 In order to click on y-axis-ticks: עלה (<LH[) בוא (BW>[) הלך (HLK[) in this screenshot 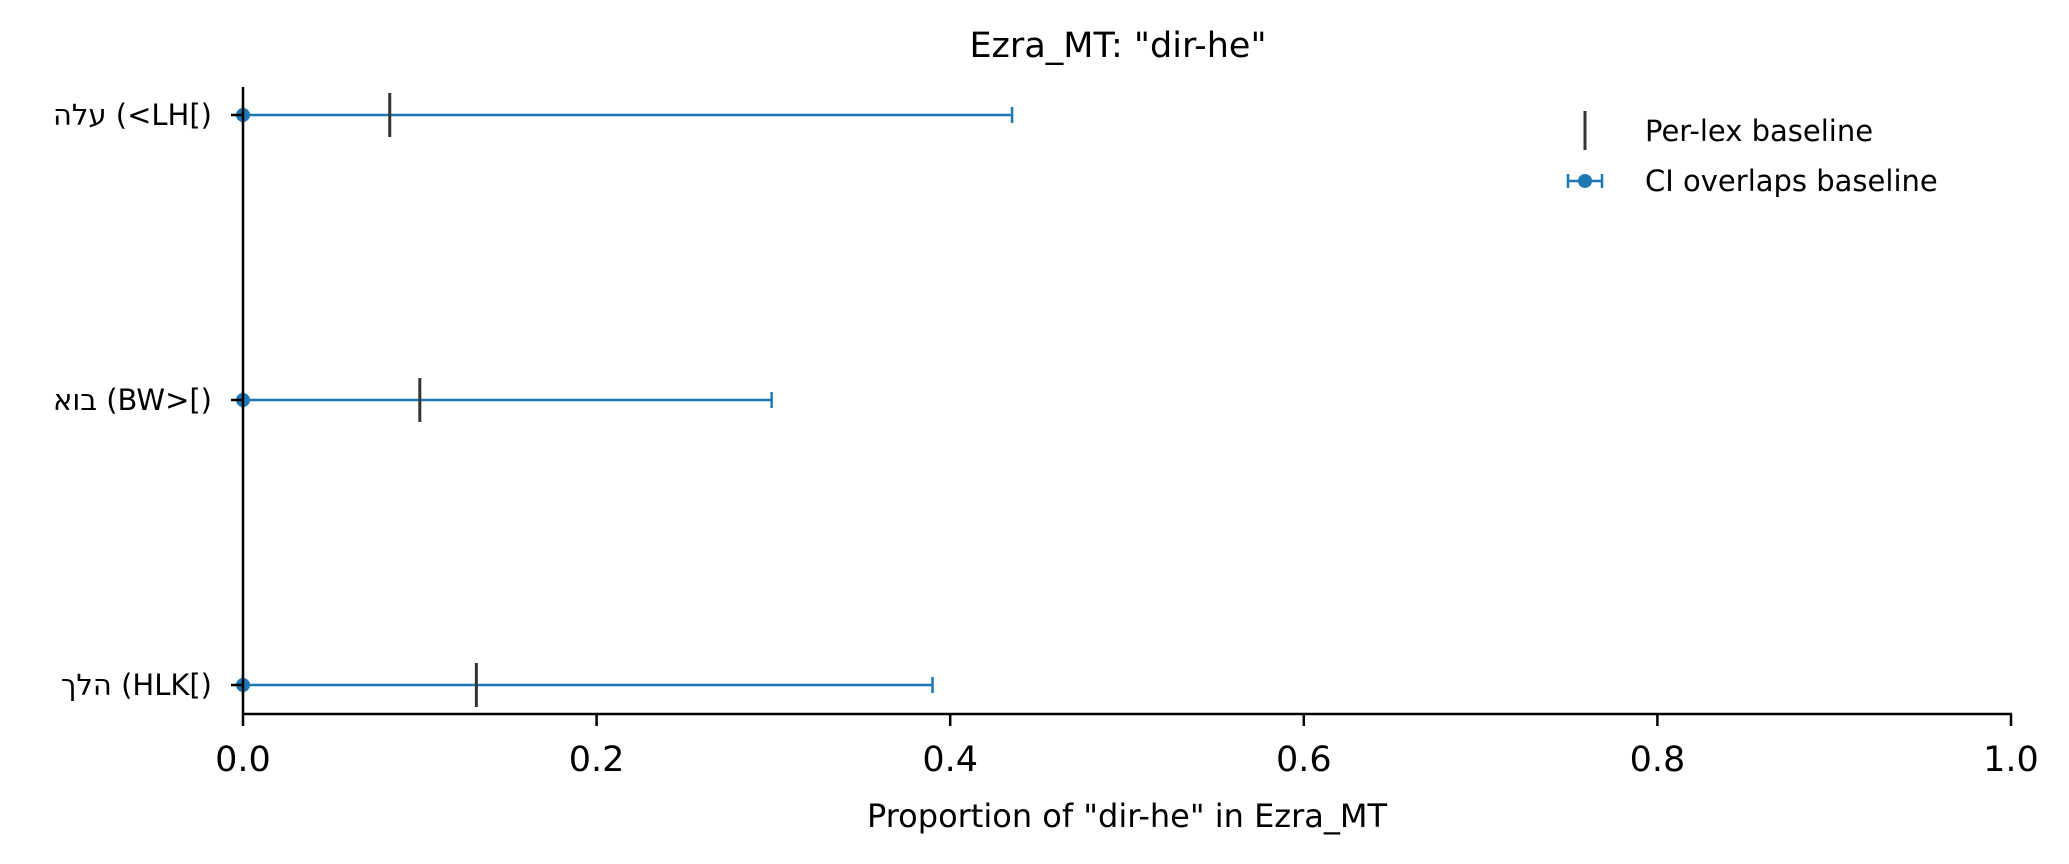, I will do `click(148, 400)`.